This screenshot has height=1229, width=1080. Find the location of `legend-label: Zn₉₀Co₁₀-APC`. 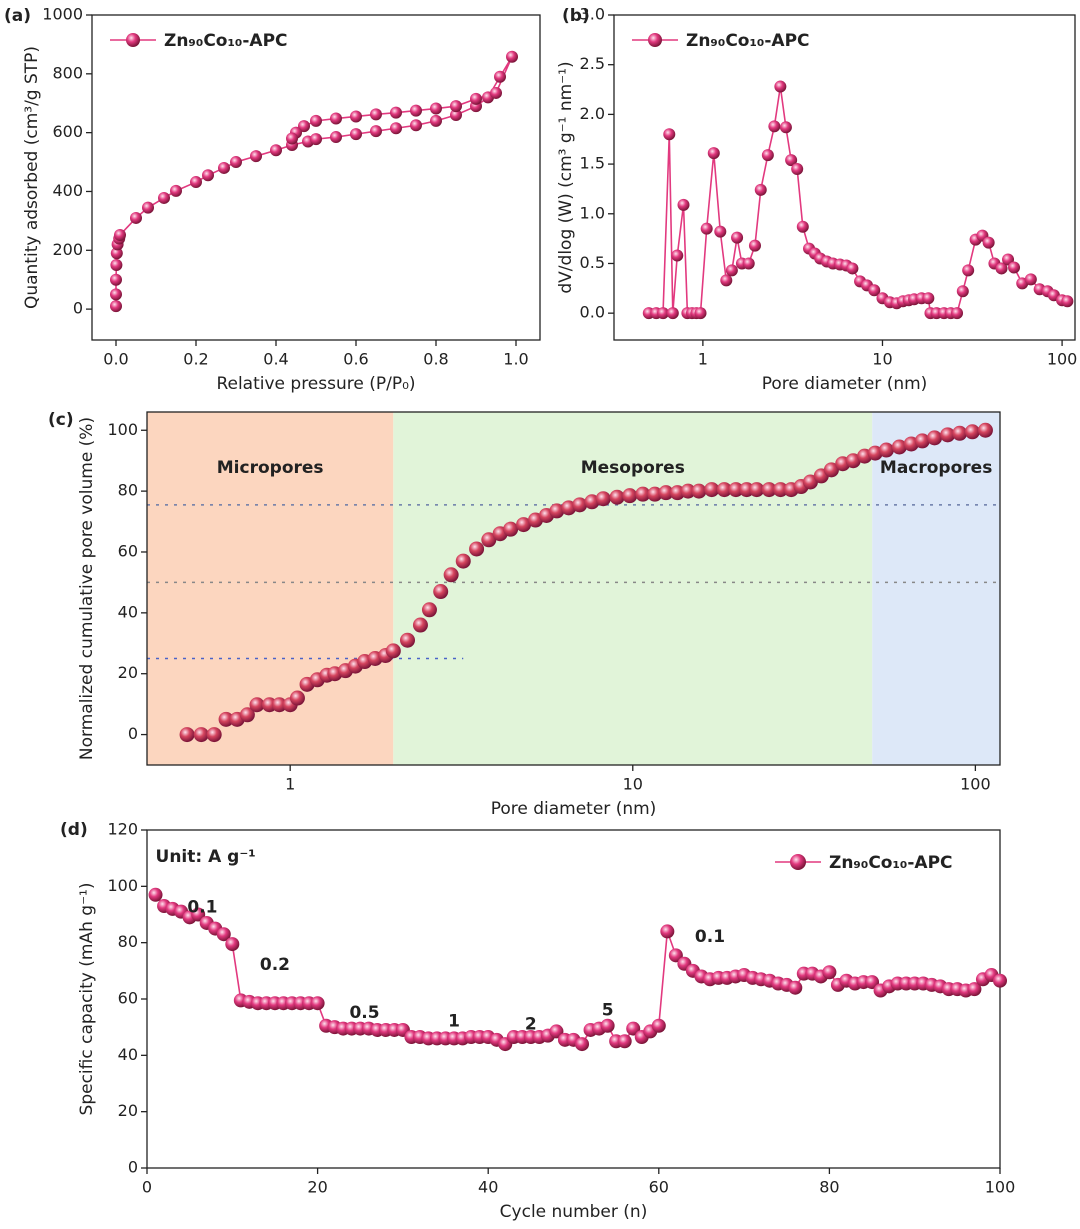

legend-label: Zn₉₀Co₁₀-APC is located at coordinates (891, 863).